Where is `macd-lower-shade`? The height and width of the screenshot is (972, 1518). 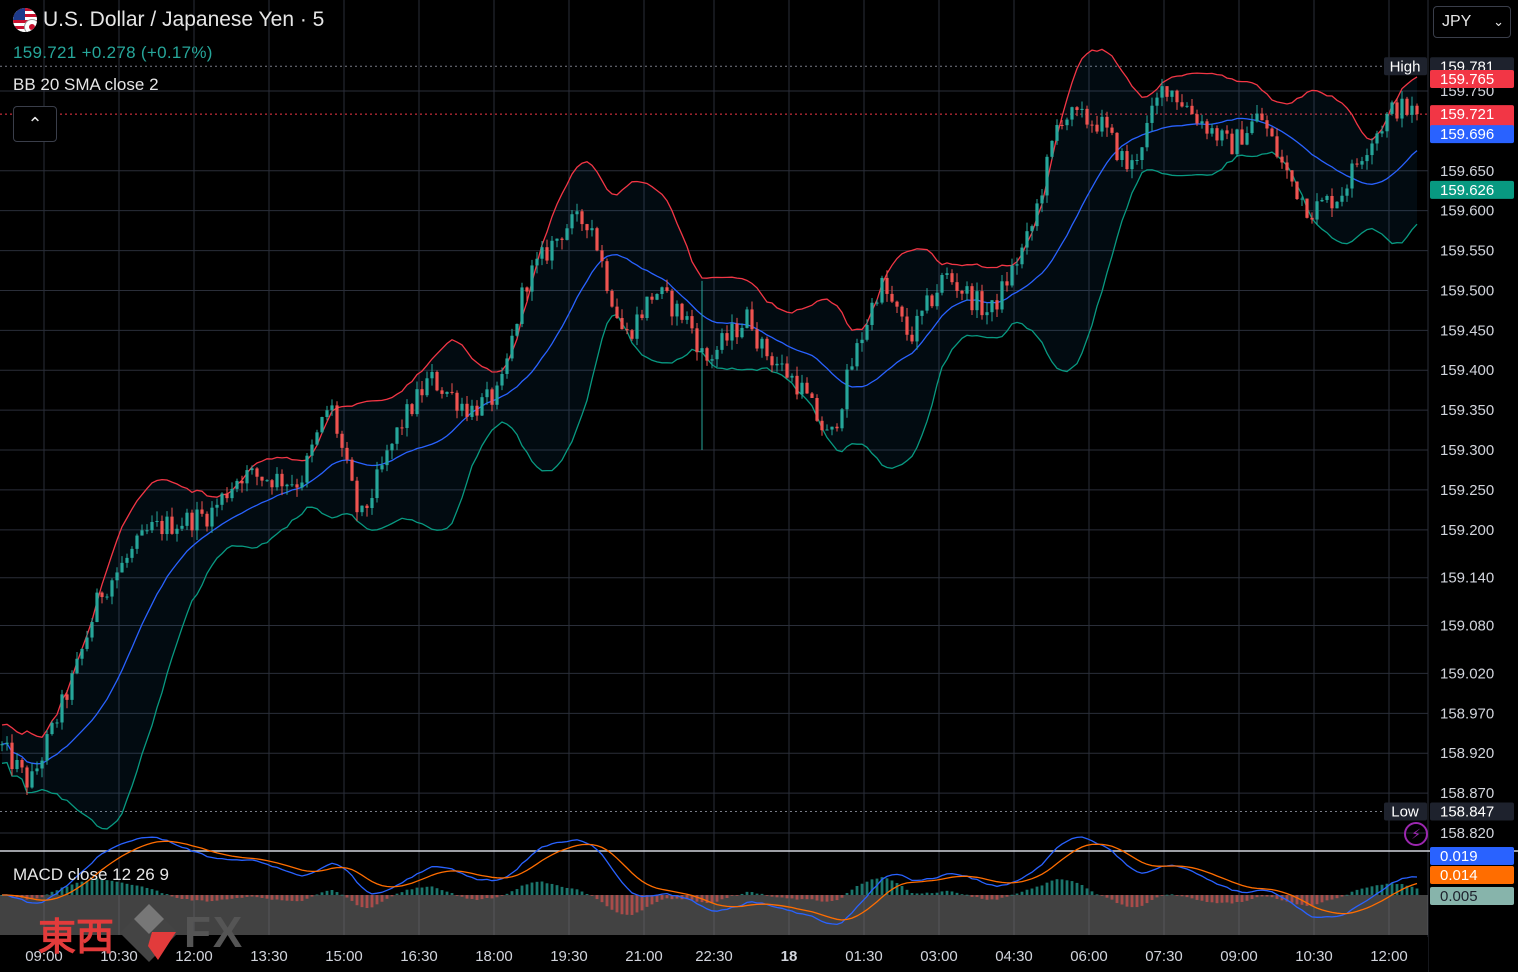
macd-lower-shade is located at coordinates (714, 915).